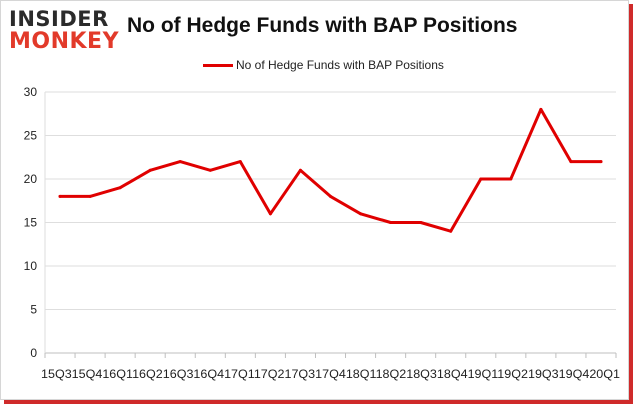 The width and height of the screenshot is (637, 408). What do you see at coordinates (322, 25) in the screenshot?
I see `chart-title: No of Hedge Funds with BAP Positions` at bounding box center [322, 25].